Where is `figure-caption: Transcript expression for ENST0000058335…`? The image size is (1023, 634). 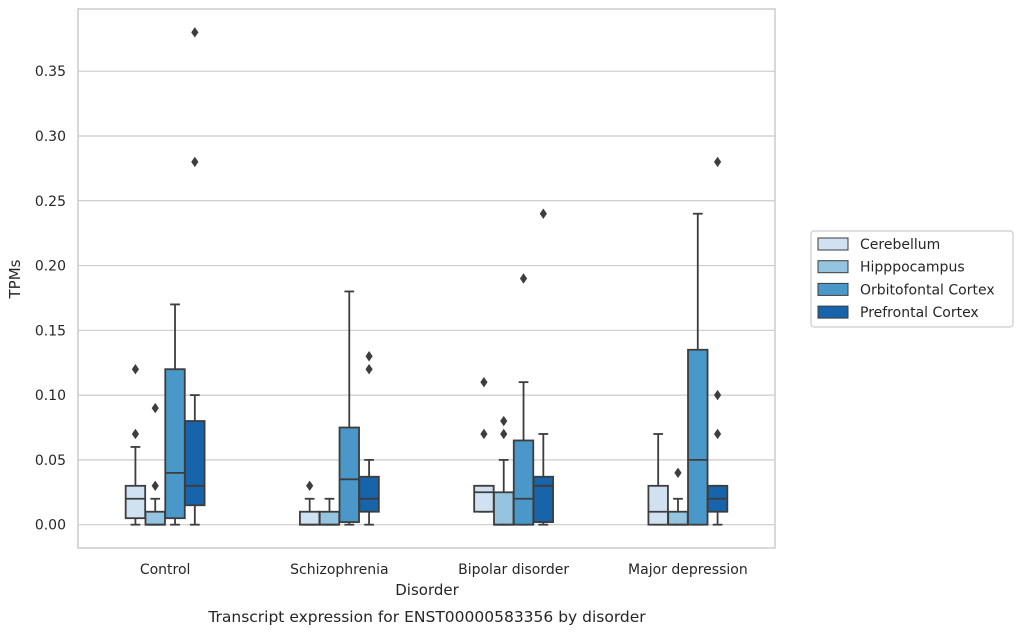 figure-caption: Transcript expression for ENST0000058335… is located at coordinates (426, 617).